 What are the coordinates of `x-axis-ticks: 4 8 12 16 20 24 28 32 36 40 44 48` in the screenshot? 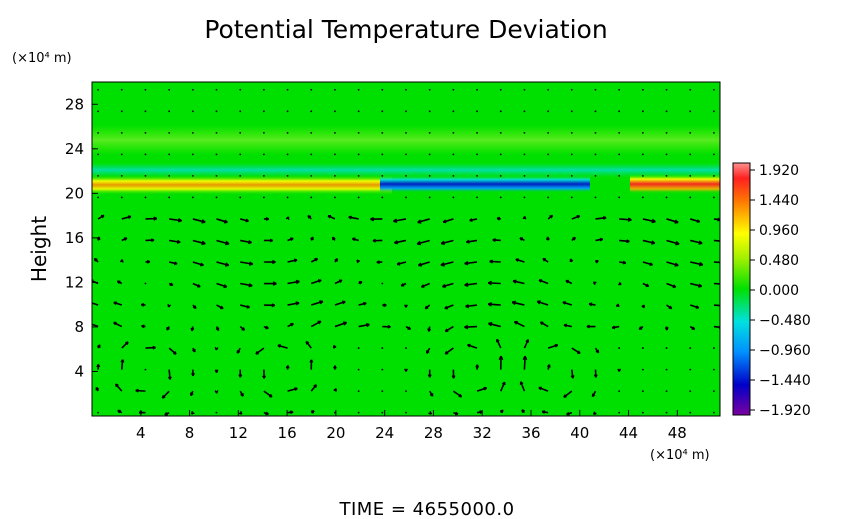 It's located at (411, 426).